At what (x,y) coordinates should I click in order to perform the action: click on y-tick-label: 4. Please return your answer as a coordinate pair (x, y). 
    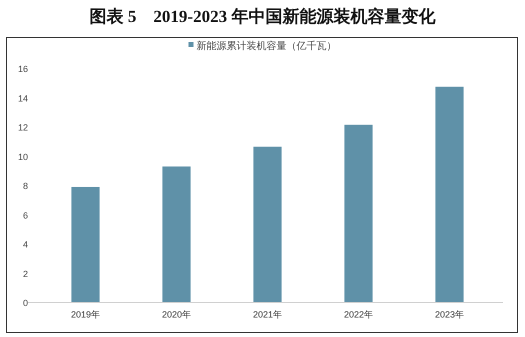
    Looking at the image, I should click on (25, 245).